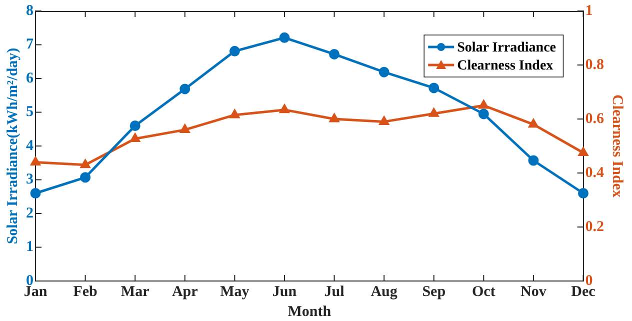 The width and height of the screenshot is (632, 321). I want to click on y-tick-label: 4, so click(30, 146).